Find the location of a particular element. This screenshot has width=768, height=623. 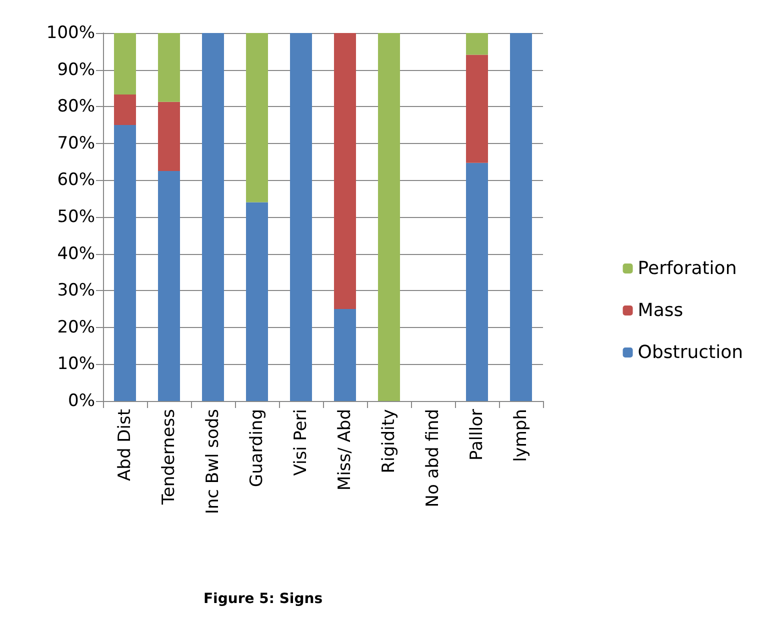

y-tick-label: 0% is located at coordinates (81, 401).